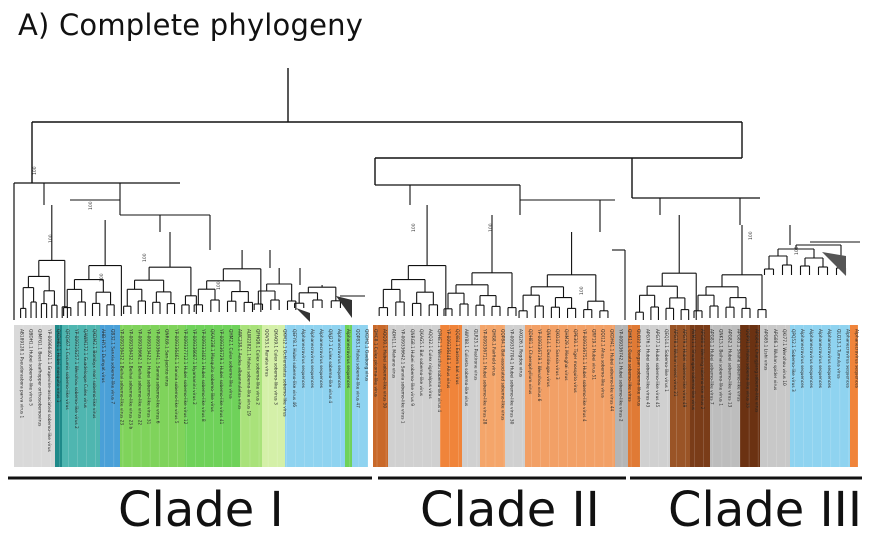  I want to click on tip-label: QKDH41.1 Hubei sobemo-like virus 44, so click(611, 370).